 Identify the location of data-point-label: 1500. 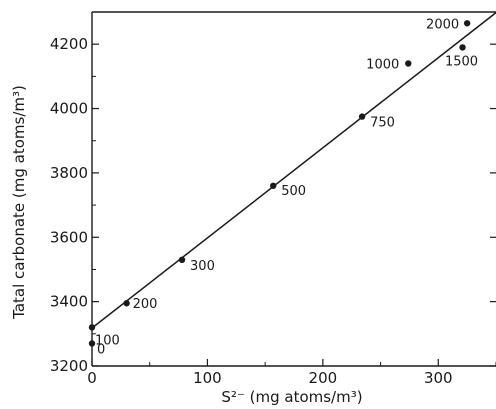
(461, 61).